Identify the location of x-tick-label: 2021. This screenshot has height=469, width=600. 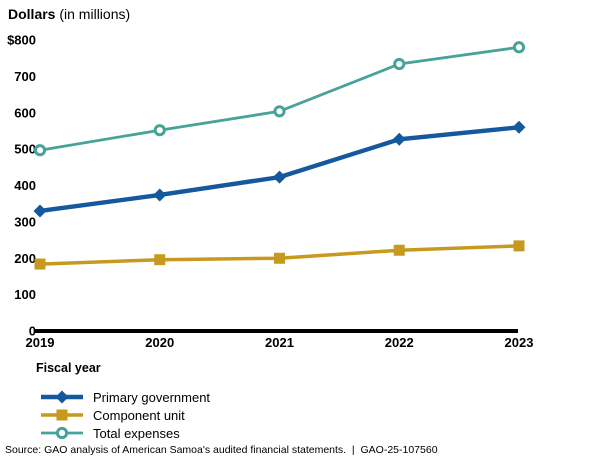
(279, 342).